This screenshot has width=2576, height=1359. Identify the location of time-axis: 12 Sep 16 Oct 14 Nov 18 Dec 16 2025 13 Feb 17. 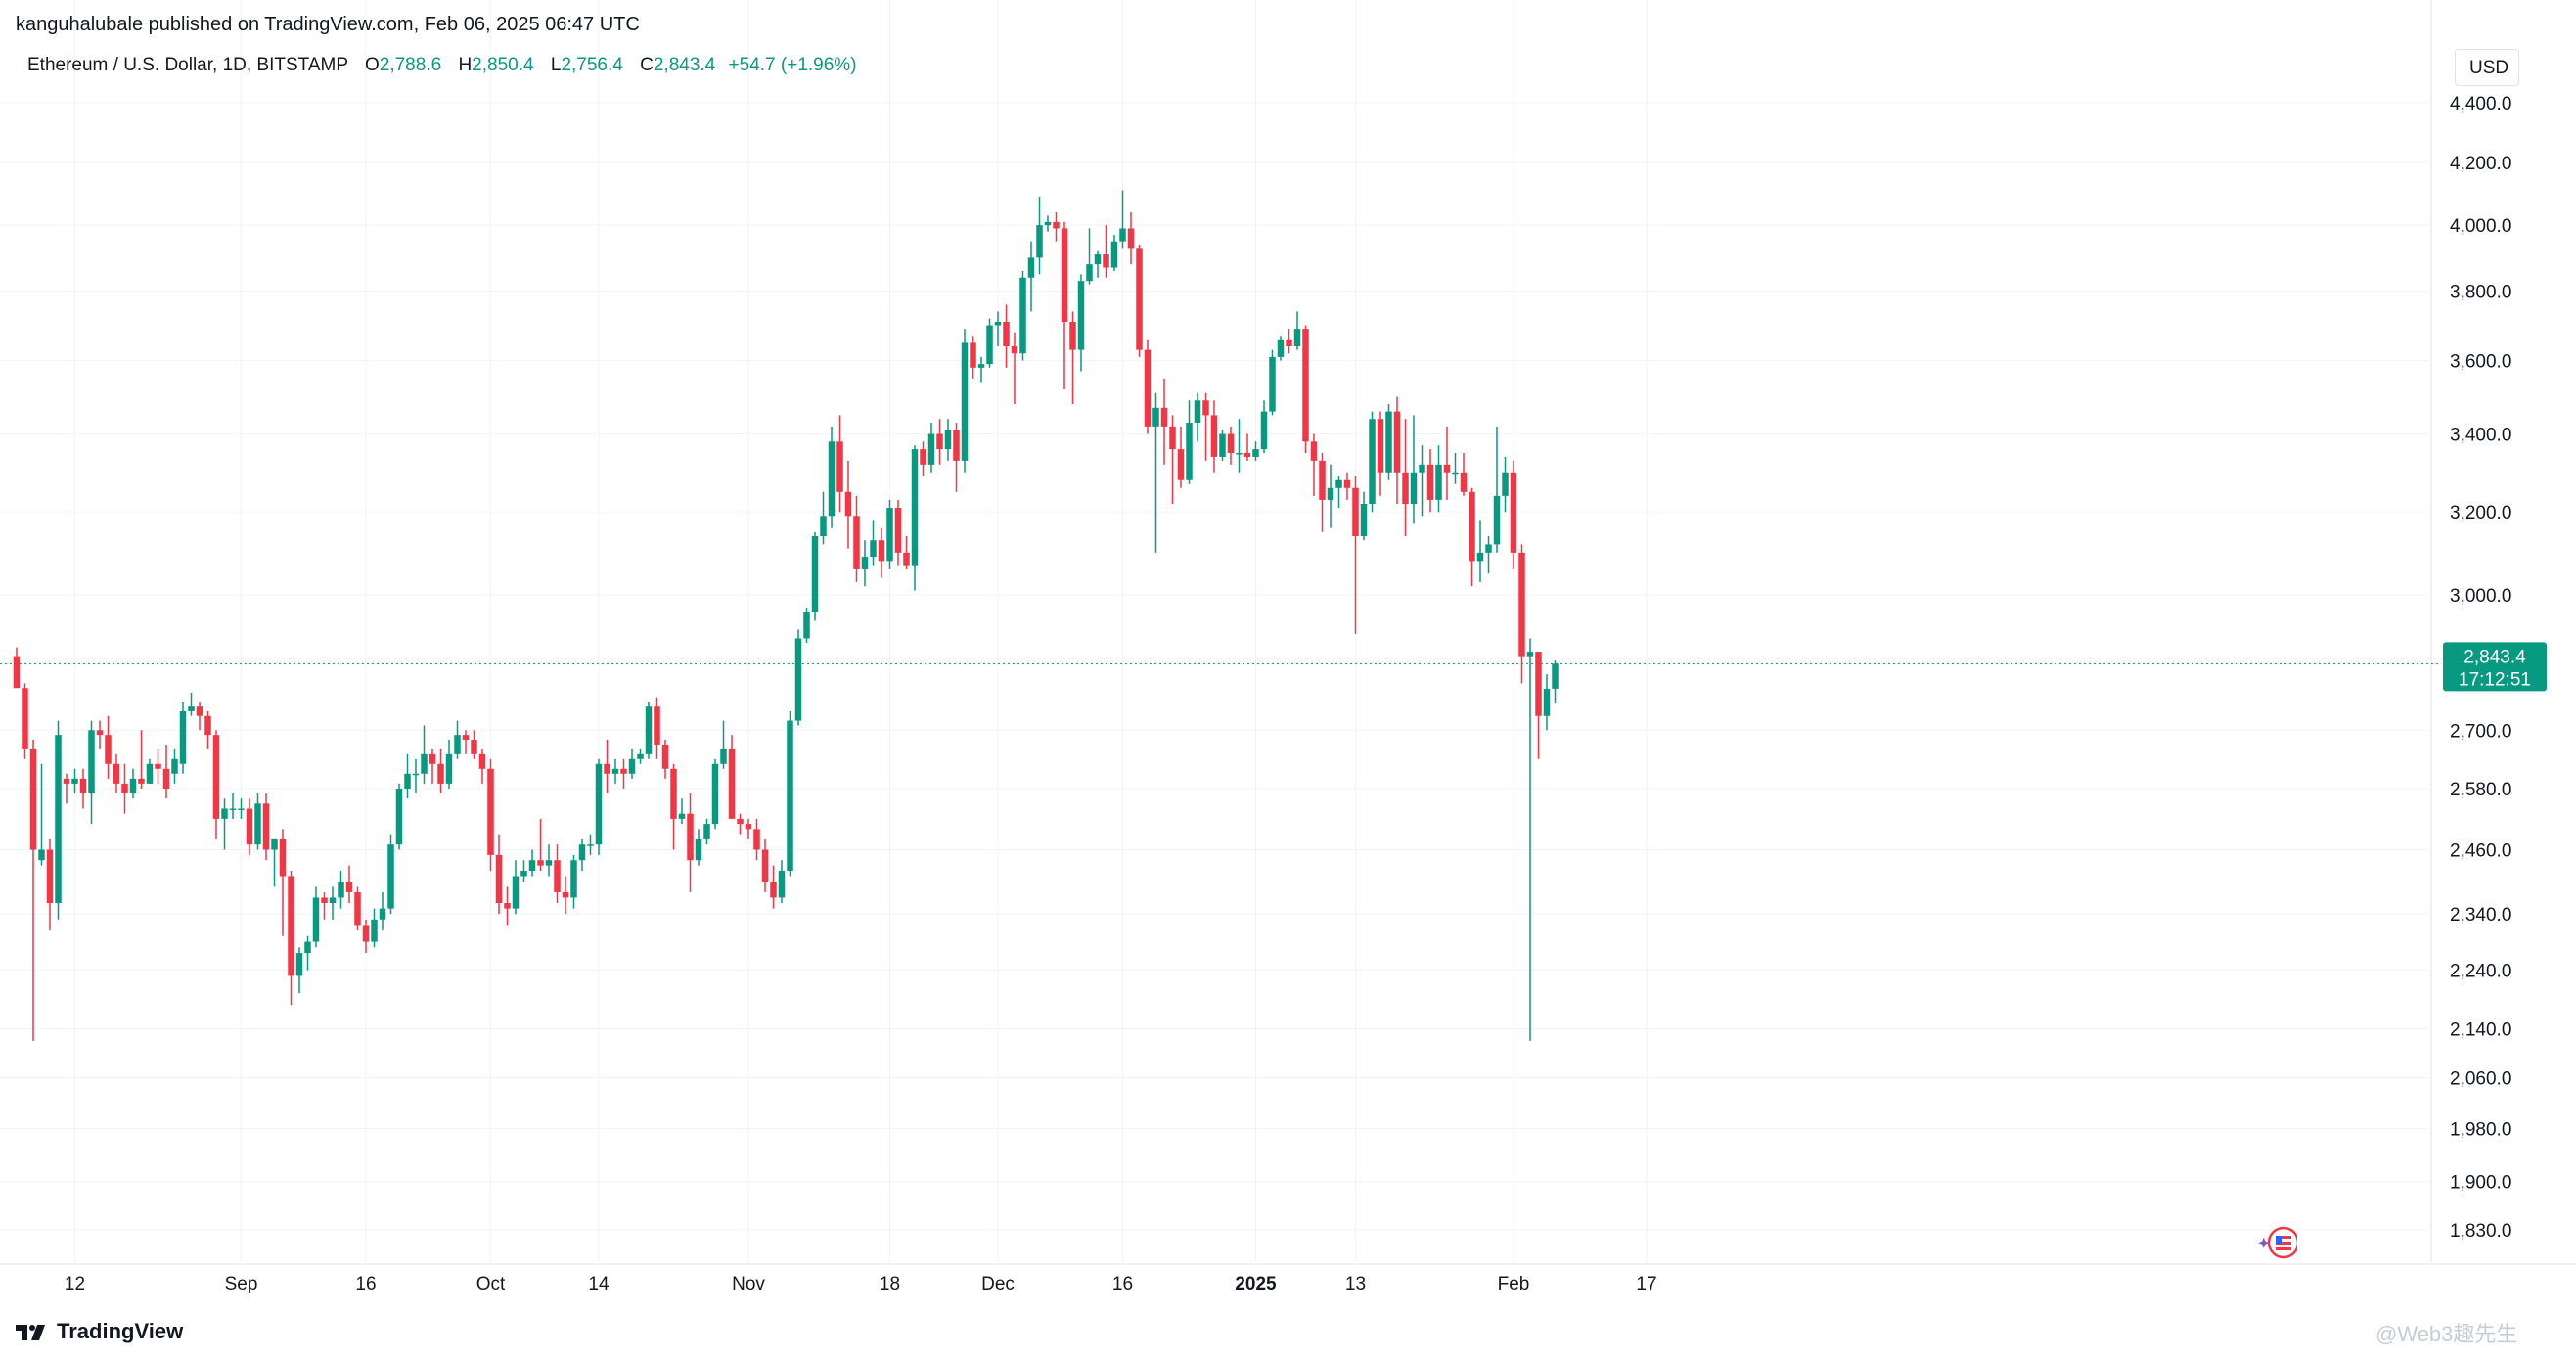
(861, 1284).